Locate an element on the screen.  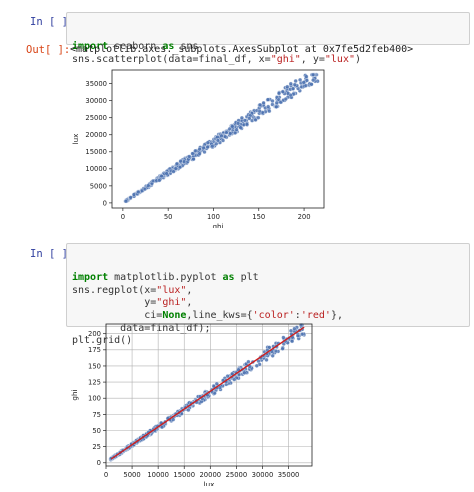
code-line: import seaborn as sns is located at coordinates (268, 47).